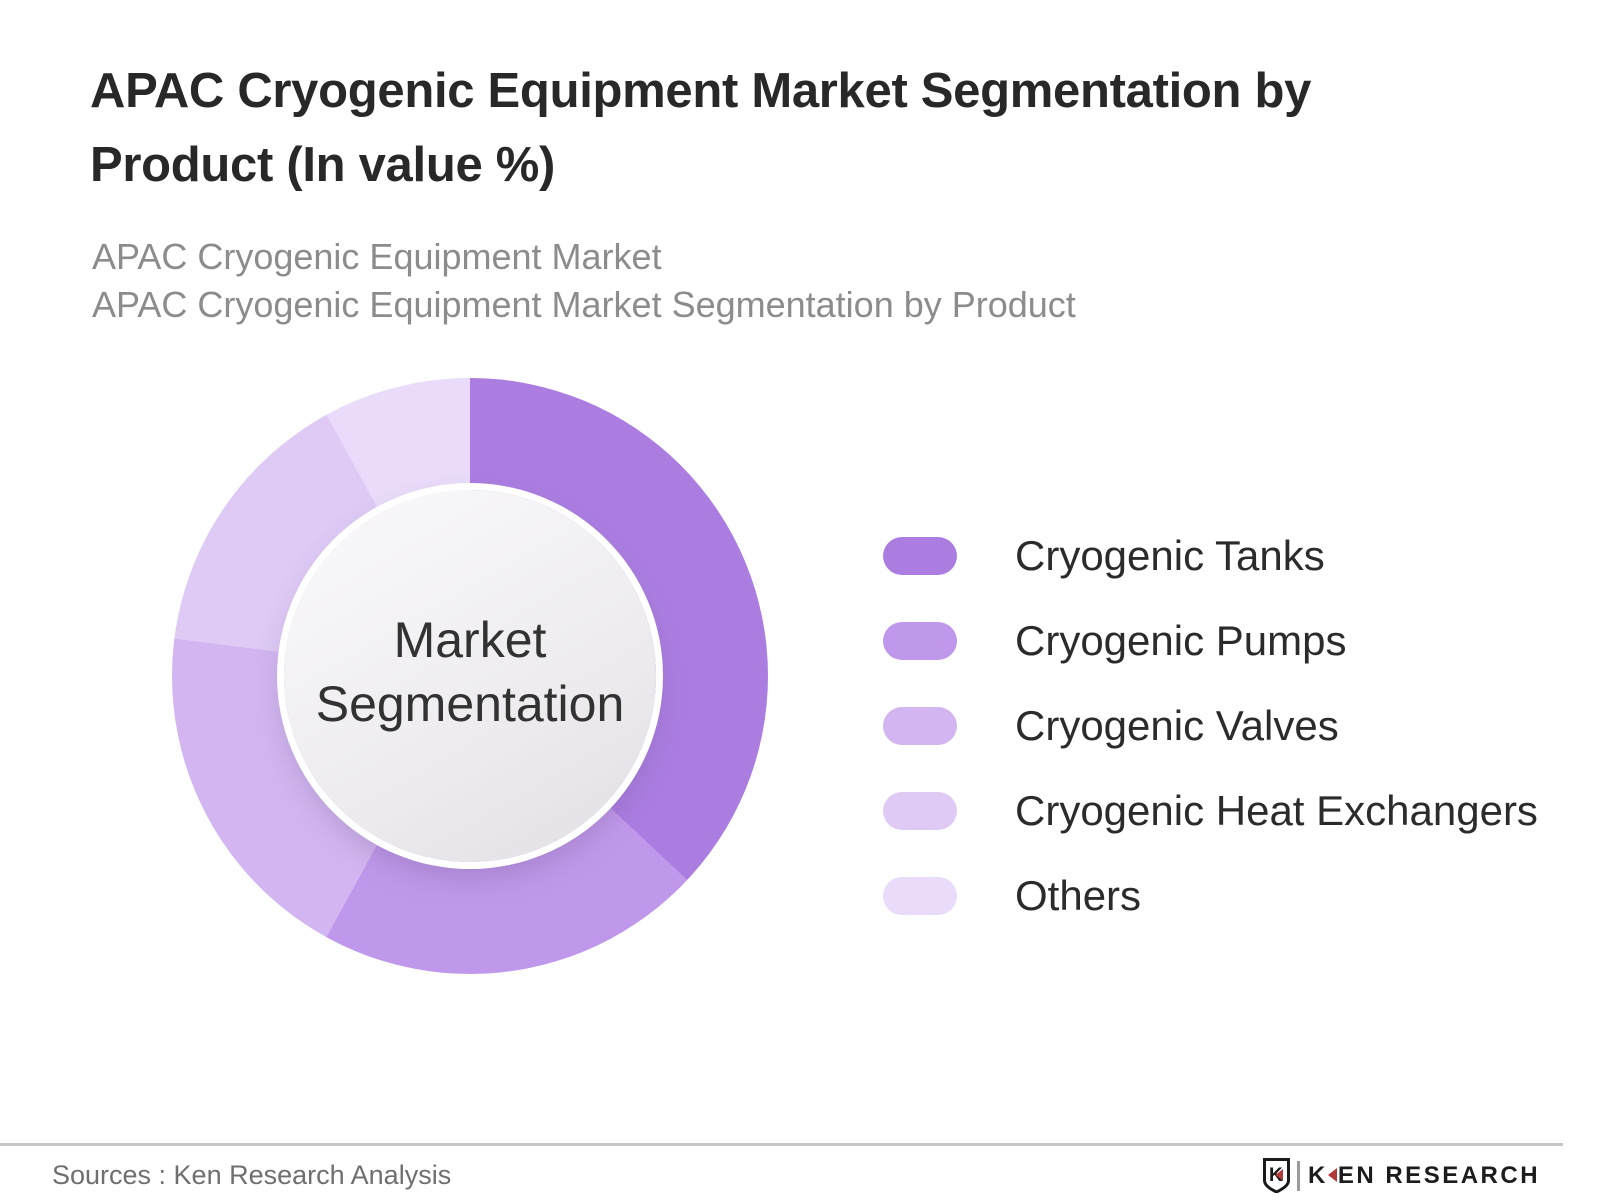 The width and height of the screenshot is (1600, 1200). Describe the element at coordinates (377, 256) in the screenshot. I see `page-subtitle-line1: APAC Cryogenic Equipment Market` at that location.